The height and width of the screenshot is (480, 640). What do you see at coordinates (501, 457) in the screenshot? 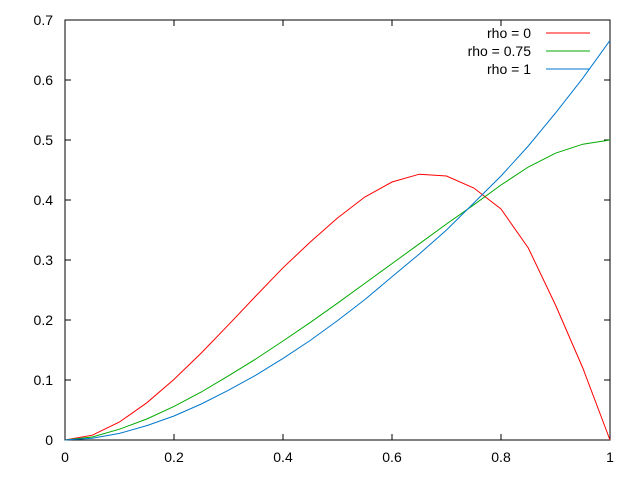
I see `x-tick-label: 0.8` at bounding box center [501, 457].